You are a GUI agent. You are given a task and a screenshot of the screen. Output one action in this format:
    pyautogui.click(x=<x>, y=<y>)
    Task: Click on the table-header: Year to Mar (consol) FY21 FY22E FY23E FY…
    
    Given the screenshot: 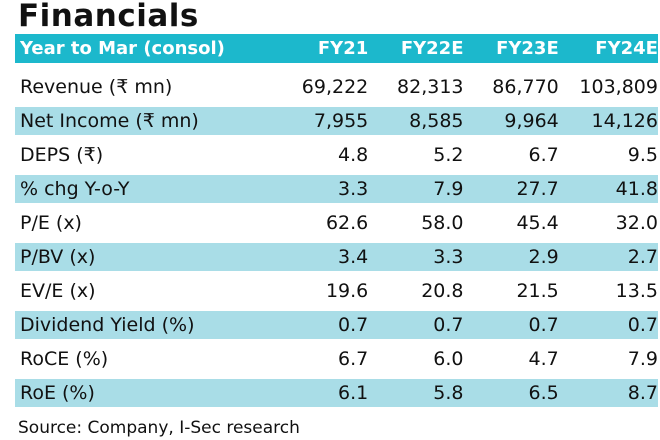 What is the action you would take?
    pyautogui.click(x=336, y=48)
    